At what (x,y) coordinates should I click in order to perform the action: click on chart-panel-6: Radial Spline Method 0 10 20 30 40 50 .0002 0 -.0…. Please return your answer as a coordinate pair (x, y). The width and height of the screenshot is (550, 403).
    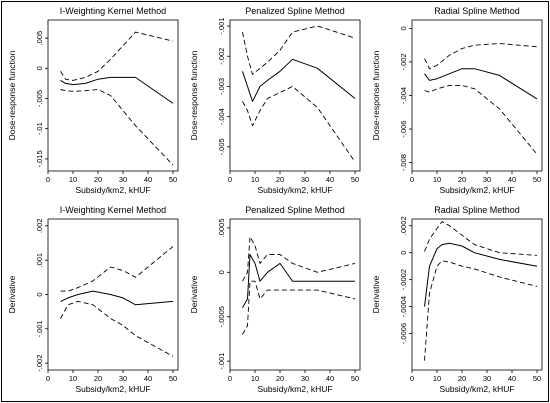
    Looking at the image, I should click on (457, 299).